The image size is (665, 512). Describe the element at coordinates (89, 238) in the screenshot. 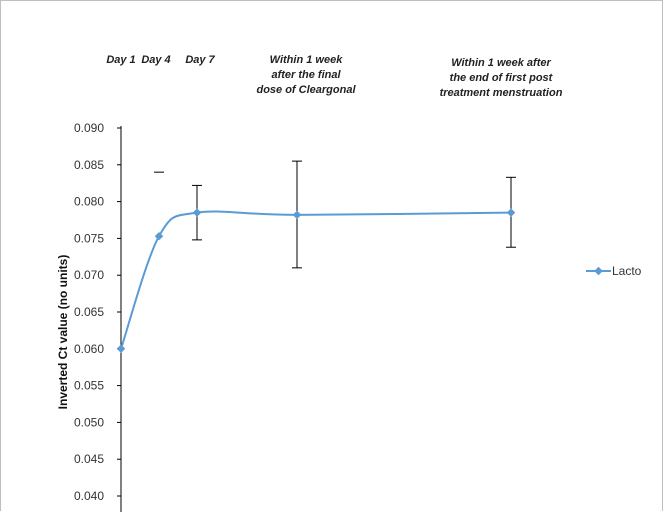

I see `y-tick-label: 0.075` at that location.